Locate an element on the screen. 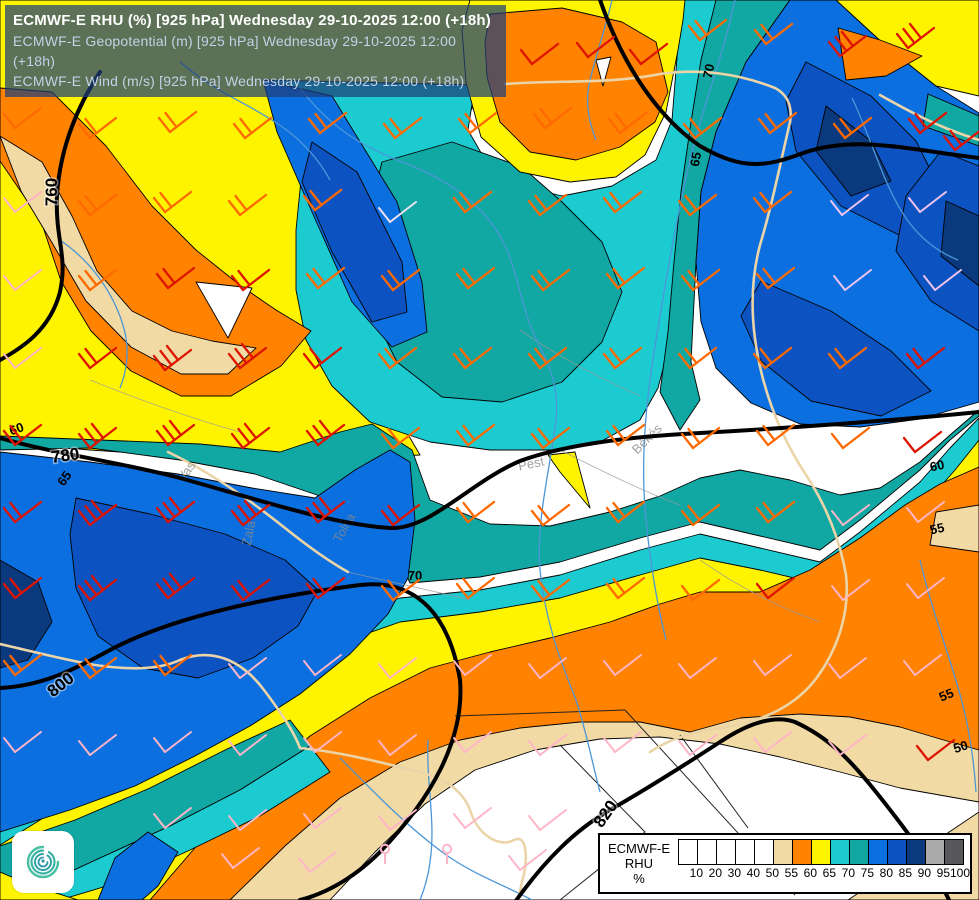 The width and height of the screenshot is (979, 900). legend-tick: 20 is located at coordinates (715, 873).